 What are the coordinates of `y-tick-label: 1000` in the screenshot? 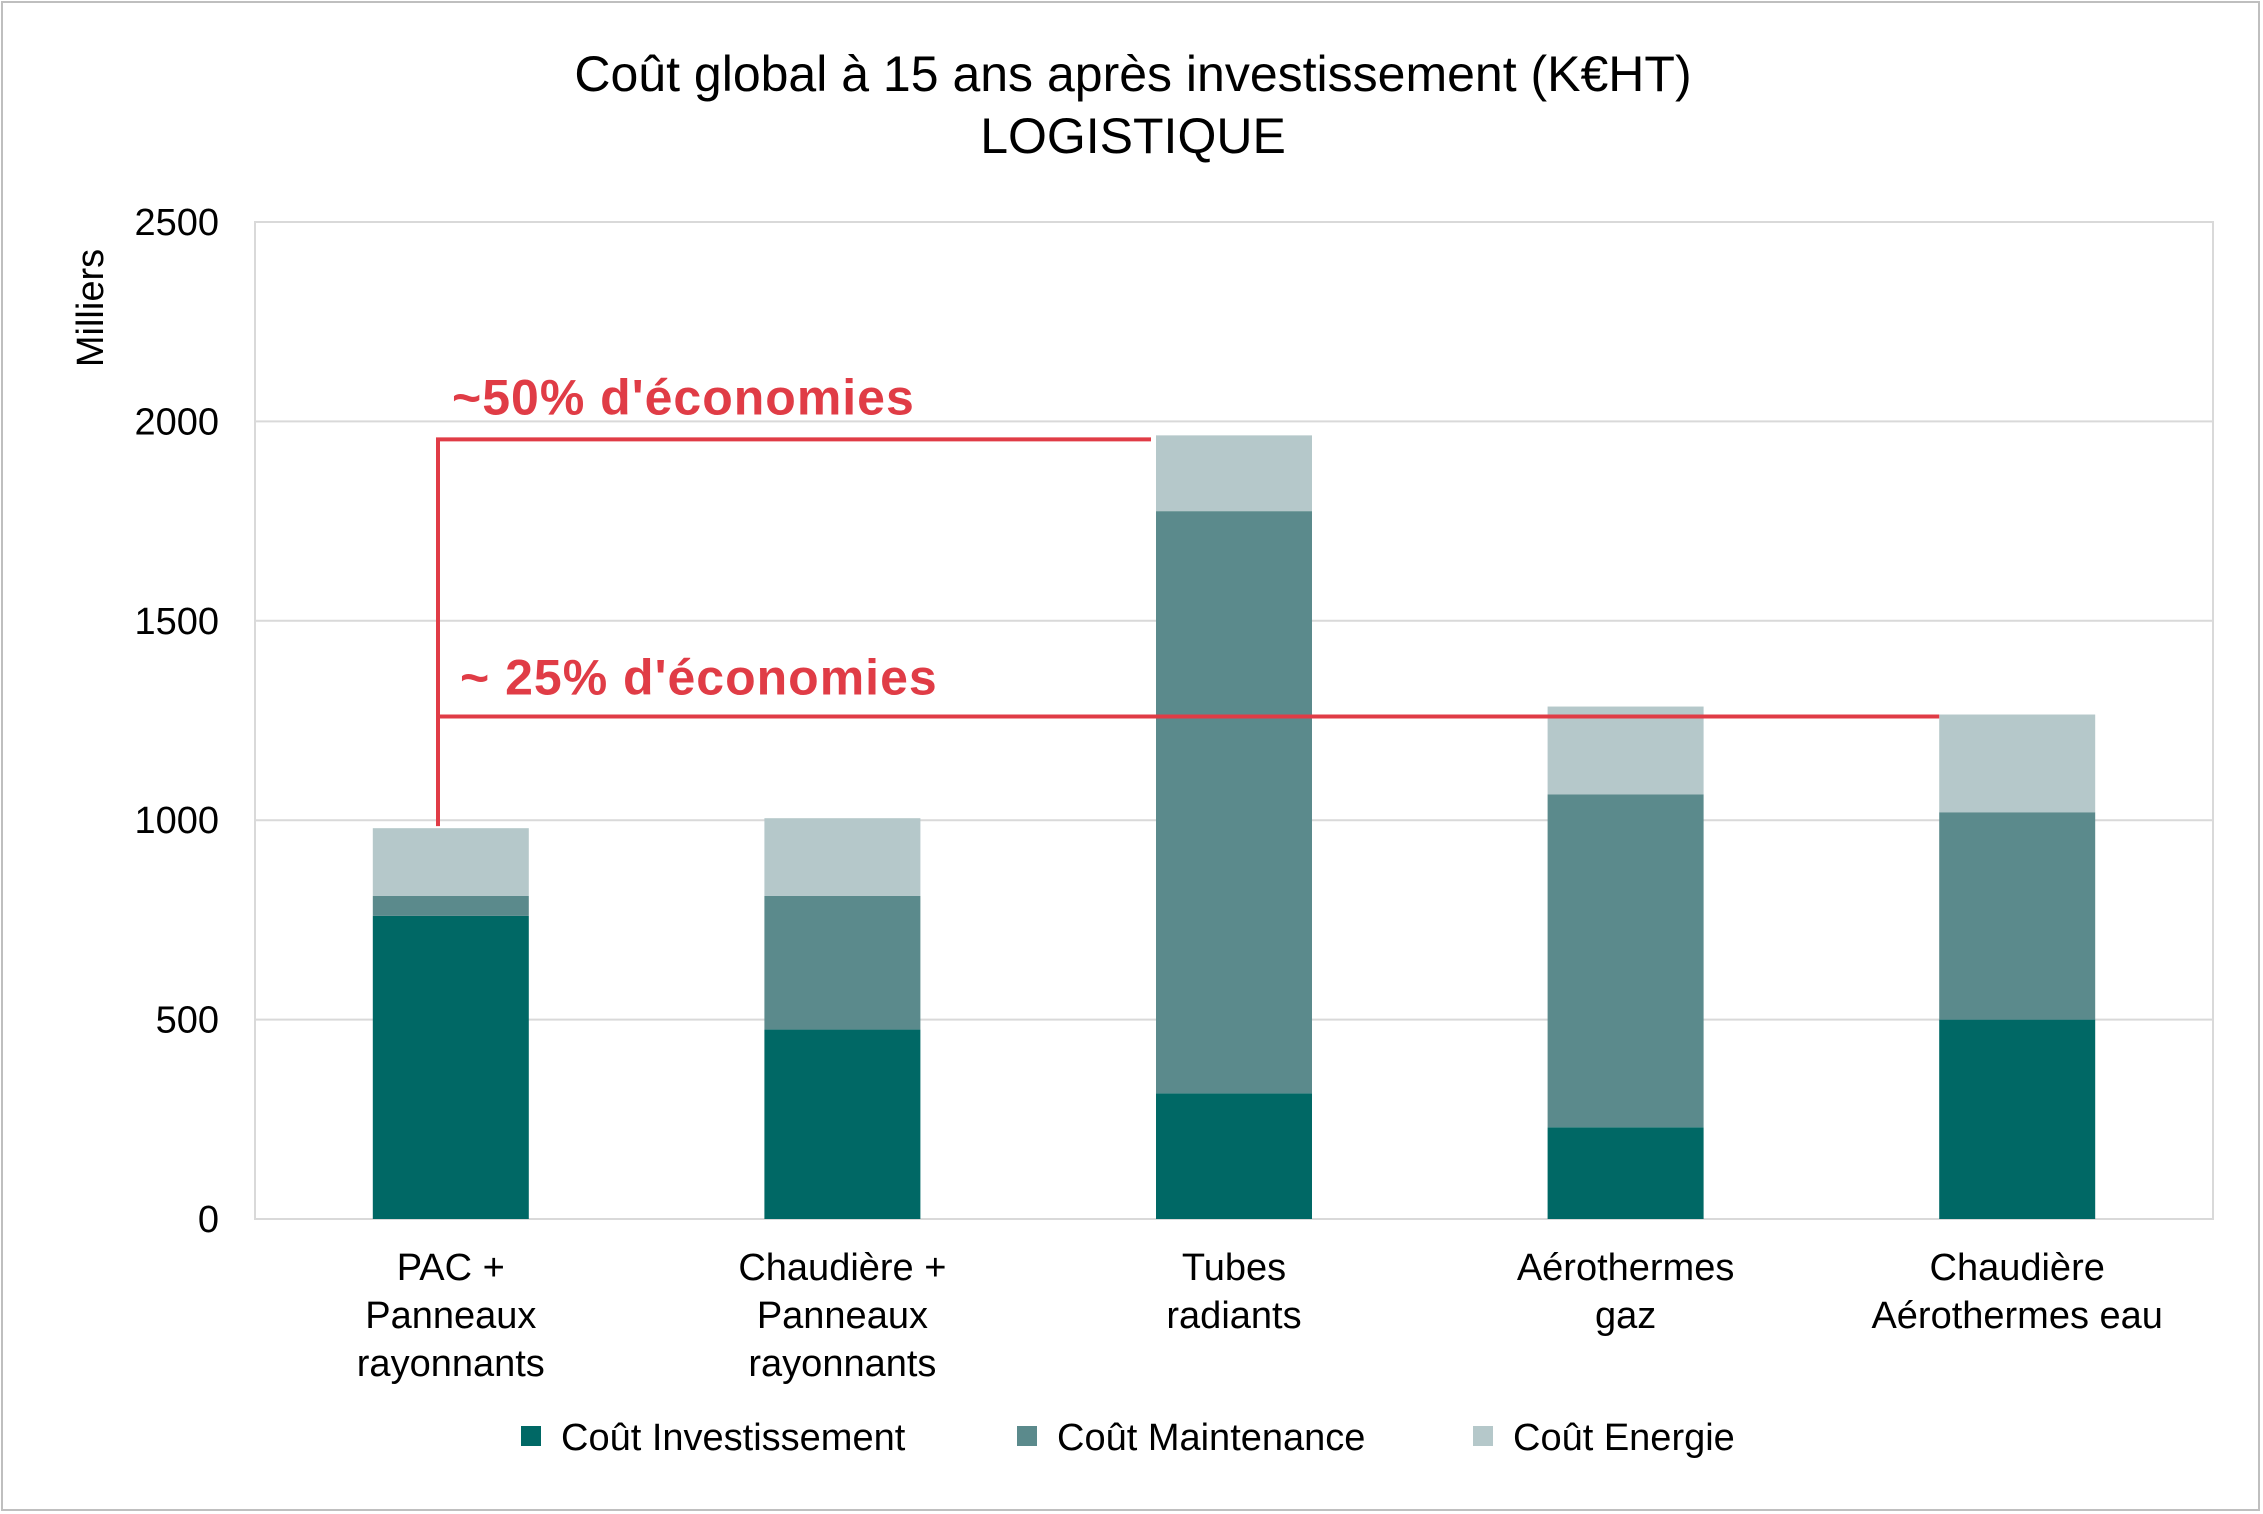 It's located at (176, 821).